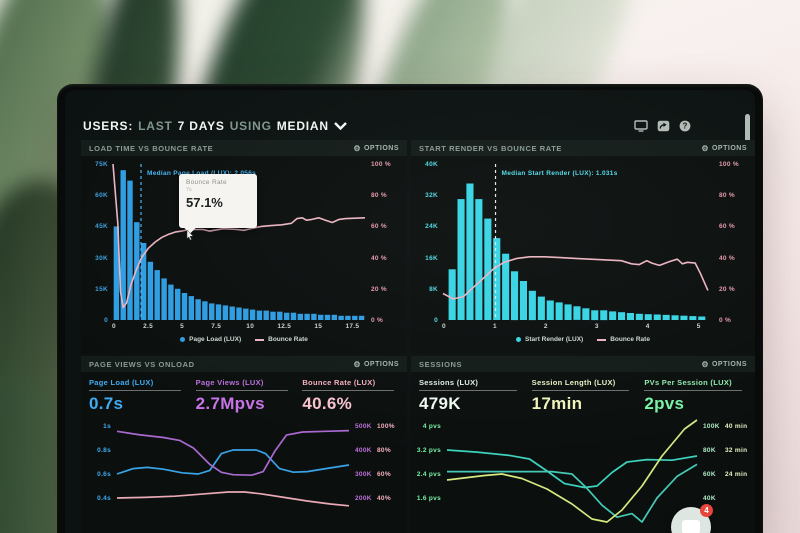 This screenshot has width=800, height=533. What do you see at coordinates (381, 164) in the screenshot?
I see `y-axis-right-label: 100 %` at bounding box center [381, 164].